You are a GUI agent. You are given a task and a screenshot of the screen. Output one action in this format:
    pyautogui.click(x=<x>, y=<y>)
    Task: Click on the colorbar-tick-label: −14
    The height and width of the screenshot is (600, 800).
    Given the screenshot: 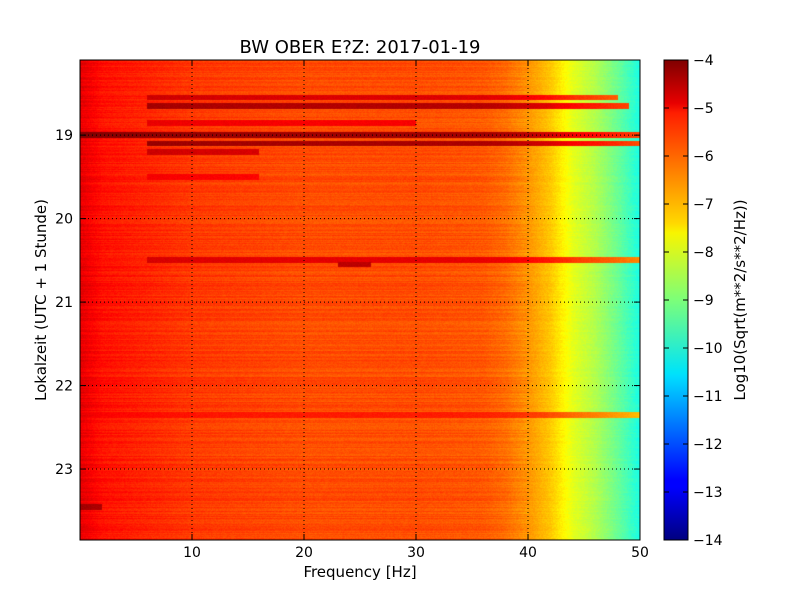 What is the action you would take?
    pyautogui.click(x=708, y=541)
    